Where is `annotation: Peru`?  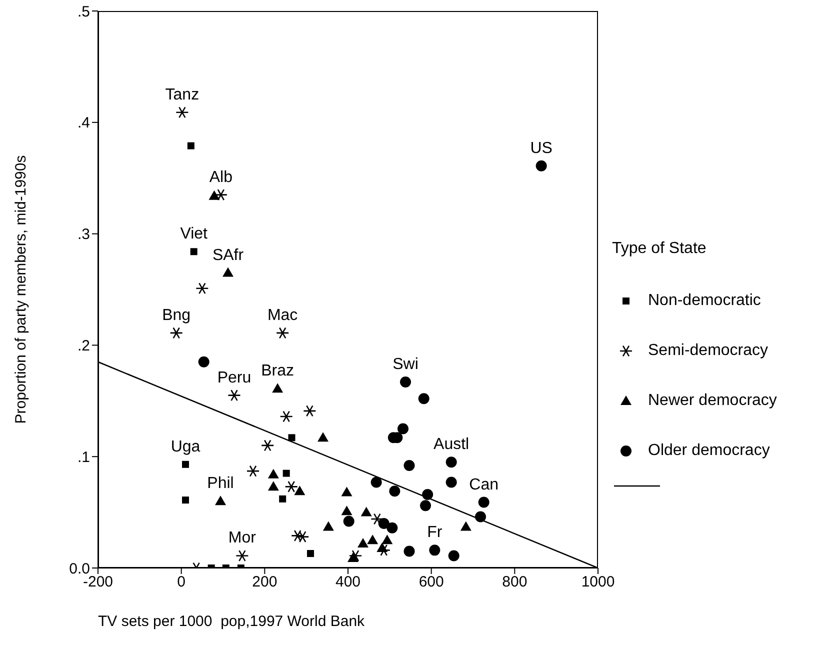 annotation: Peru is located at coordinates (234, 377).